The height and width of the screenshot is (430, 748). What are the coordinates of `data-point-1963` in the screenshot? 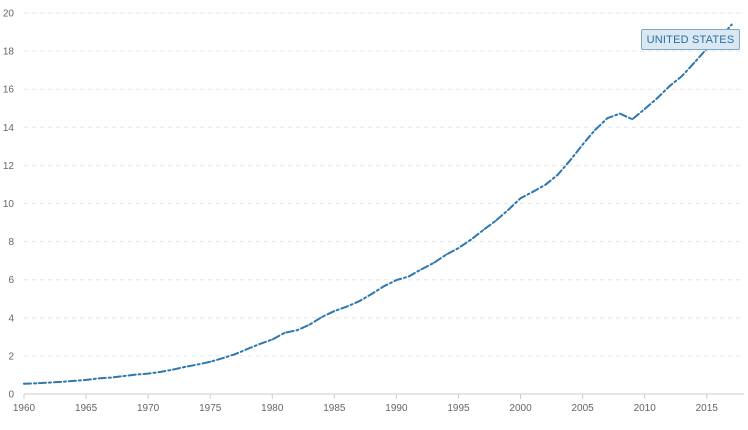 It's located at (61, 381).